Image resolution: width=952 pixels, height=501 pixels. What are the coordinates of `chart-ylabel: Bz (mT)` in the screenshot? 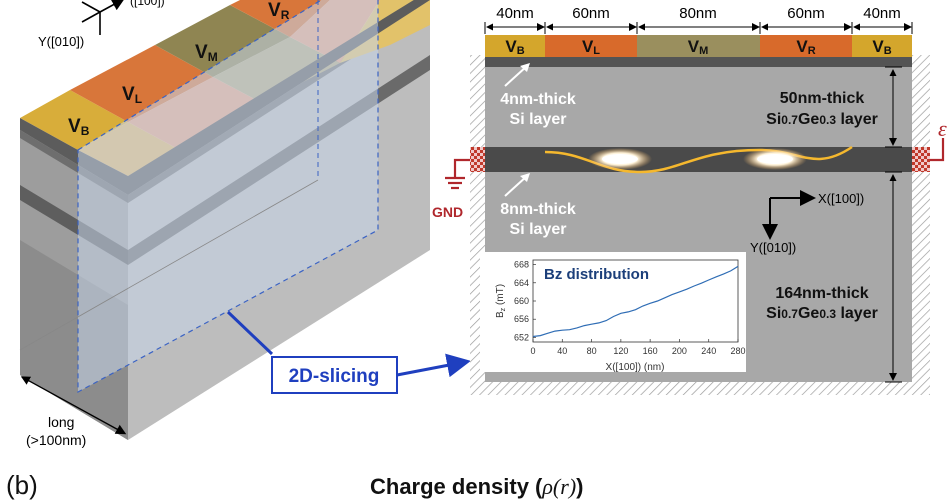 It's located at (501, 301).